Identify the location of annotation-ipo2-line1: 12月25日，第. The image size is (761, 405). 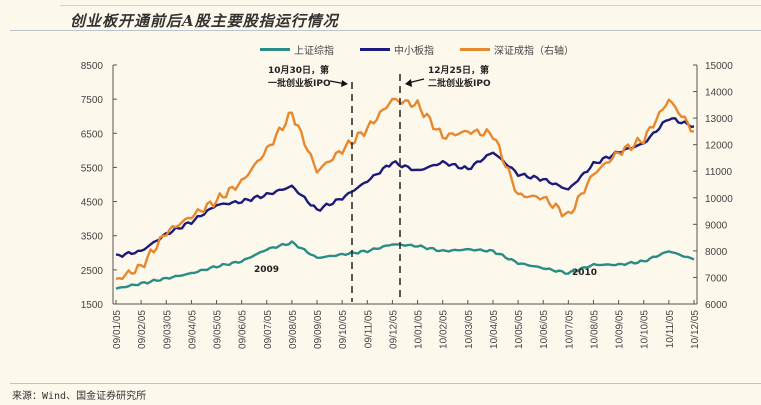
(458, 70).